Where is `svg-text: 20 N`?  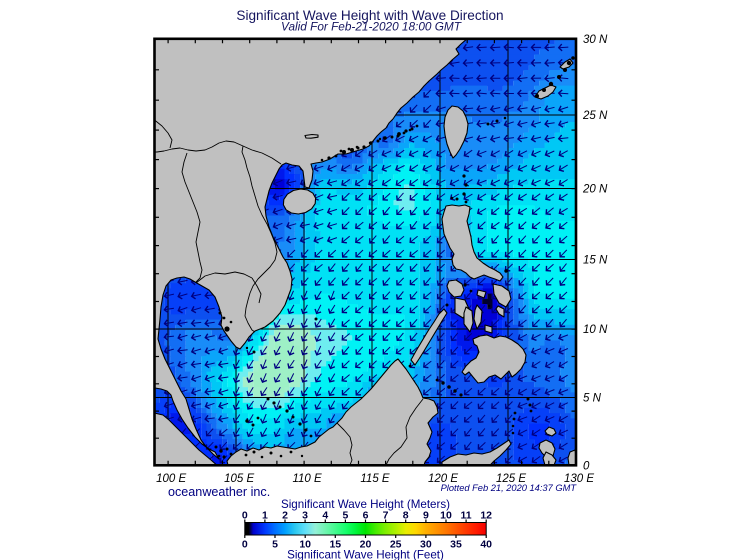 svg-text: 20 N is located at coordinates (595, 190).